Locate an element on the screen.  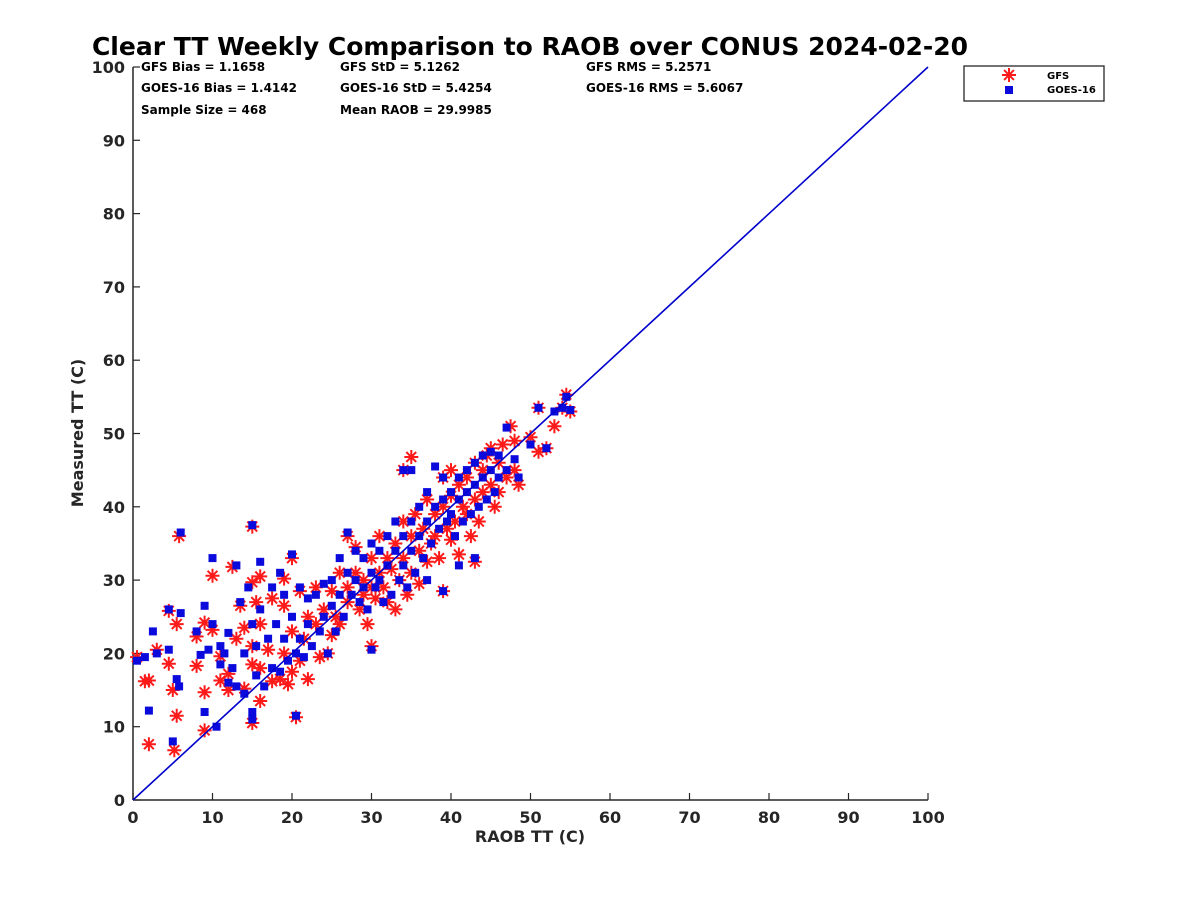
y-tick-label: 90 is located at coordinates (114, 140).